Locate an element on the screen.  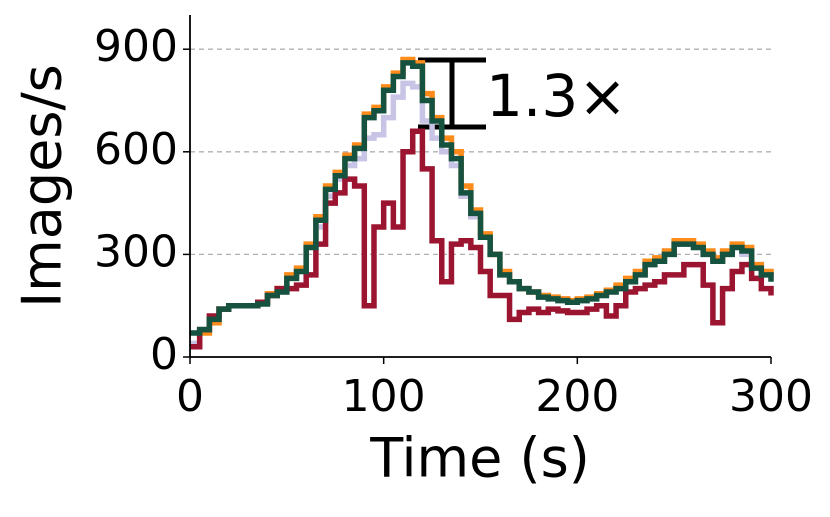
x-axis-label: Time (s) is located at coordinates (479, 458).